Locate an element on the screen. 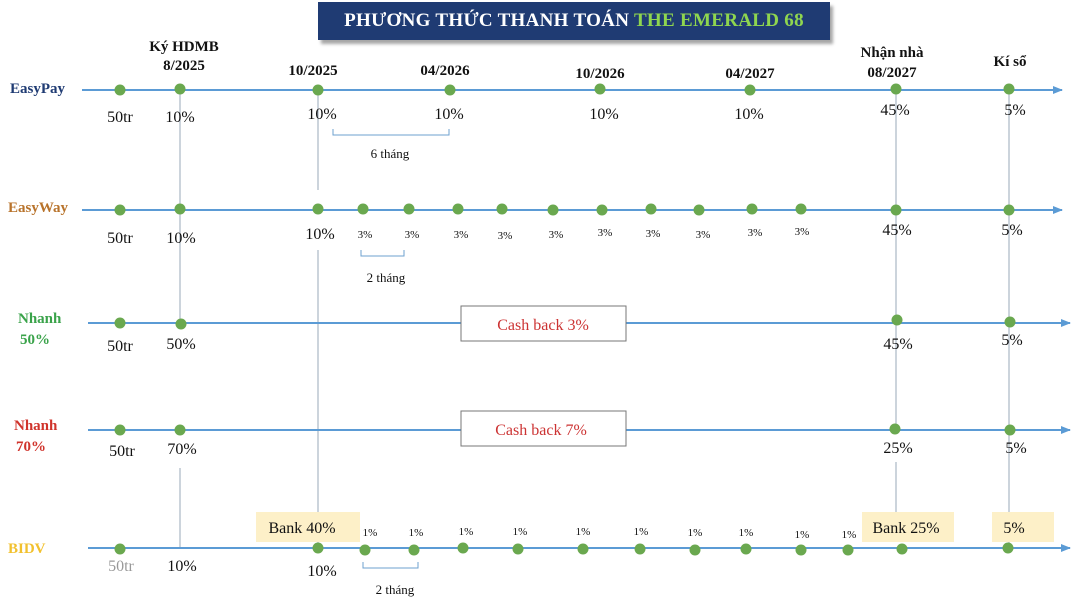 The height and width of the screenshot is (608, 1080). easypay-sign: 10% is located at coordinates (179, 117).